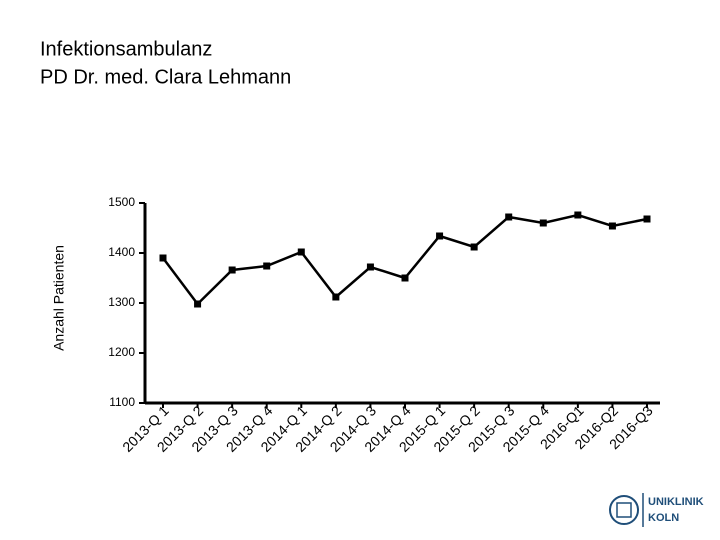  What do you see at coordinates (121, 352) in the screenshot?
I see `y-tick-label: 1200` at bounding box center [121, 352].